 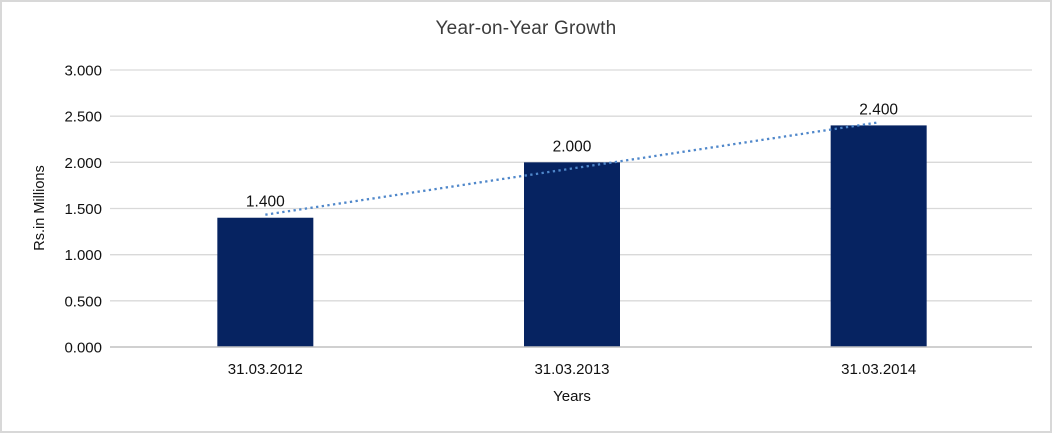 I want to click on chart-title: Year-on-Year Growth, so click(x=526, y=28).